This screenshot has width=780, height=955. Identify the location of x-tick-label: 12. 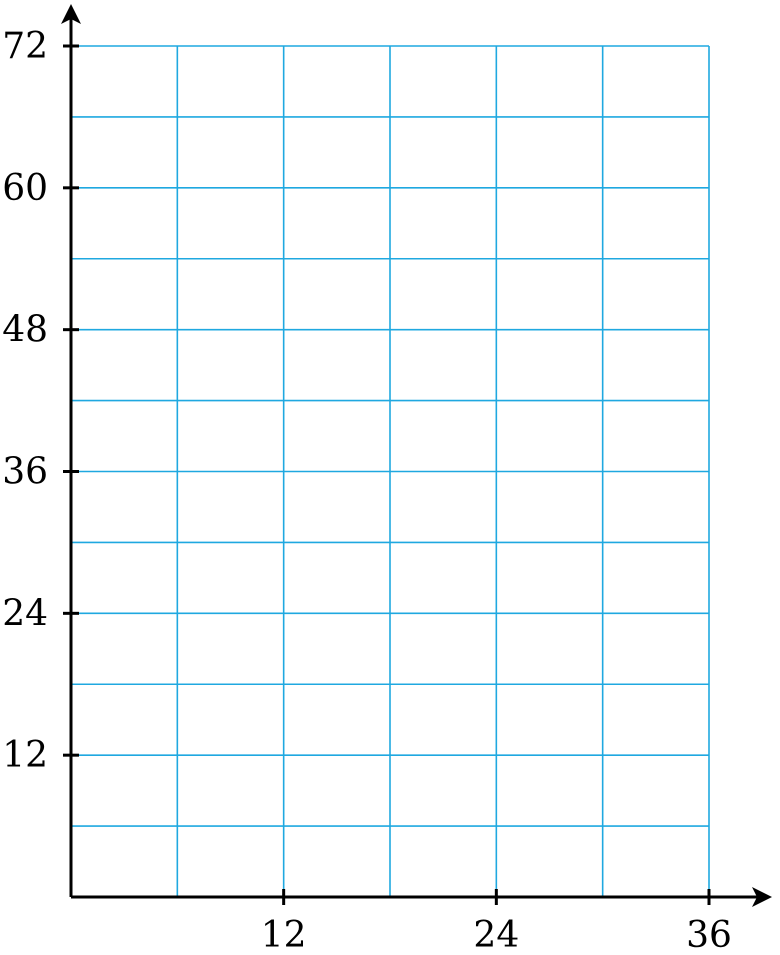
(284, 935).